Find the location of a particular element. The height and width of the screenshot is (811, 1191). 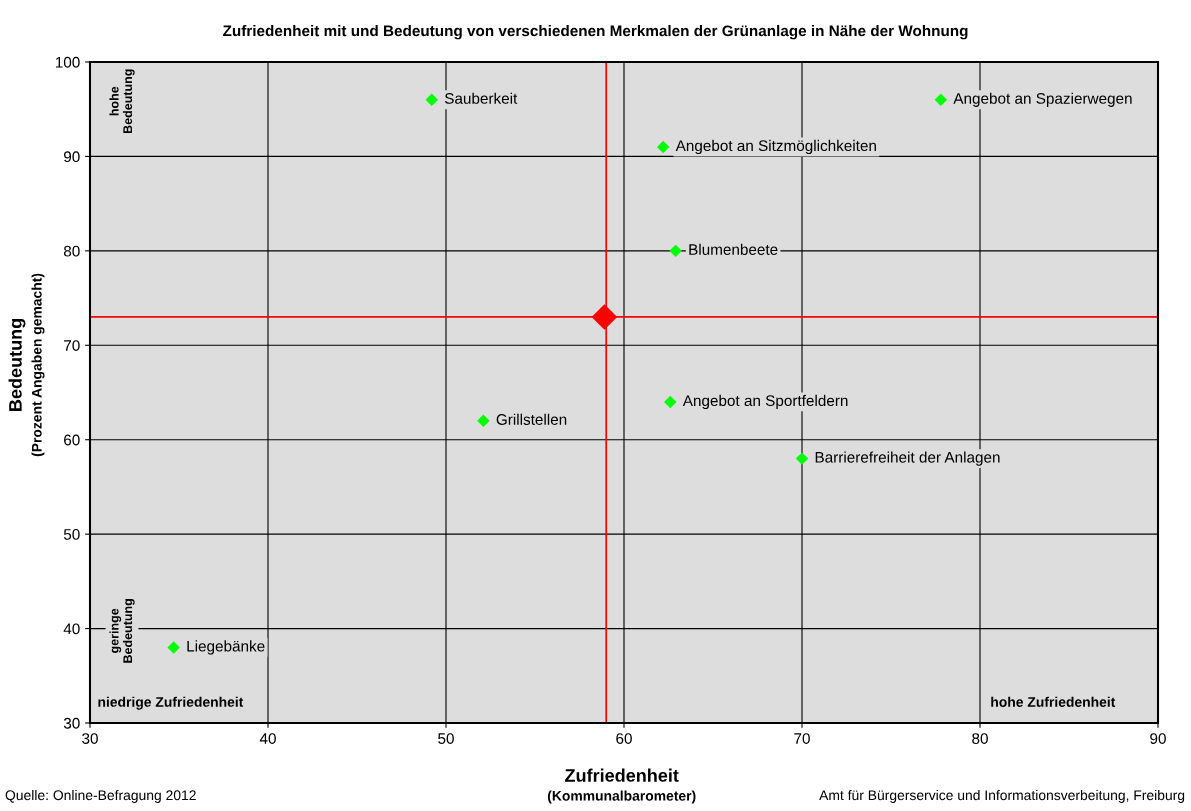

x-axis-title: Zufriedenheit (Kommunalbarometer) is located at coordinates (621, 786).